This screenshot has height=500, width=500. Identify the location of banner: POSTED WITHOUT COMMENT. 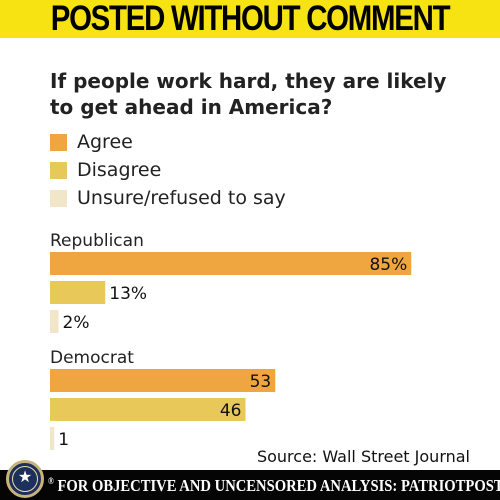
(250, 19).